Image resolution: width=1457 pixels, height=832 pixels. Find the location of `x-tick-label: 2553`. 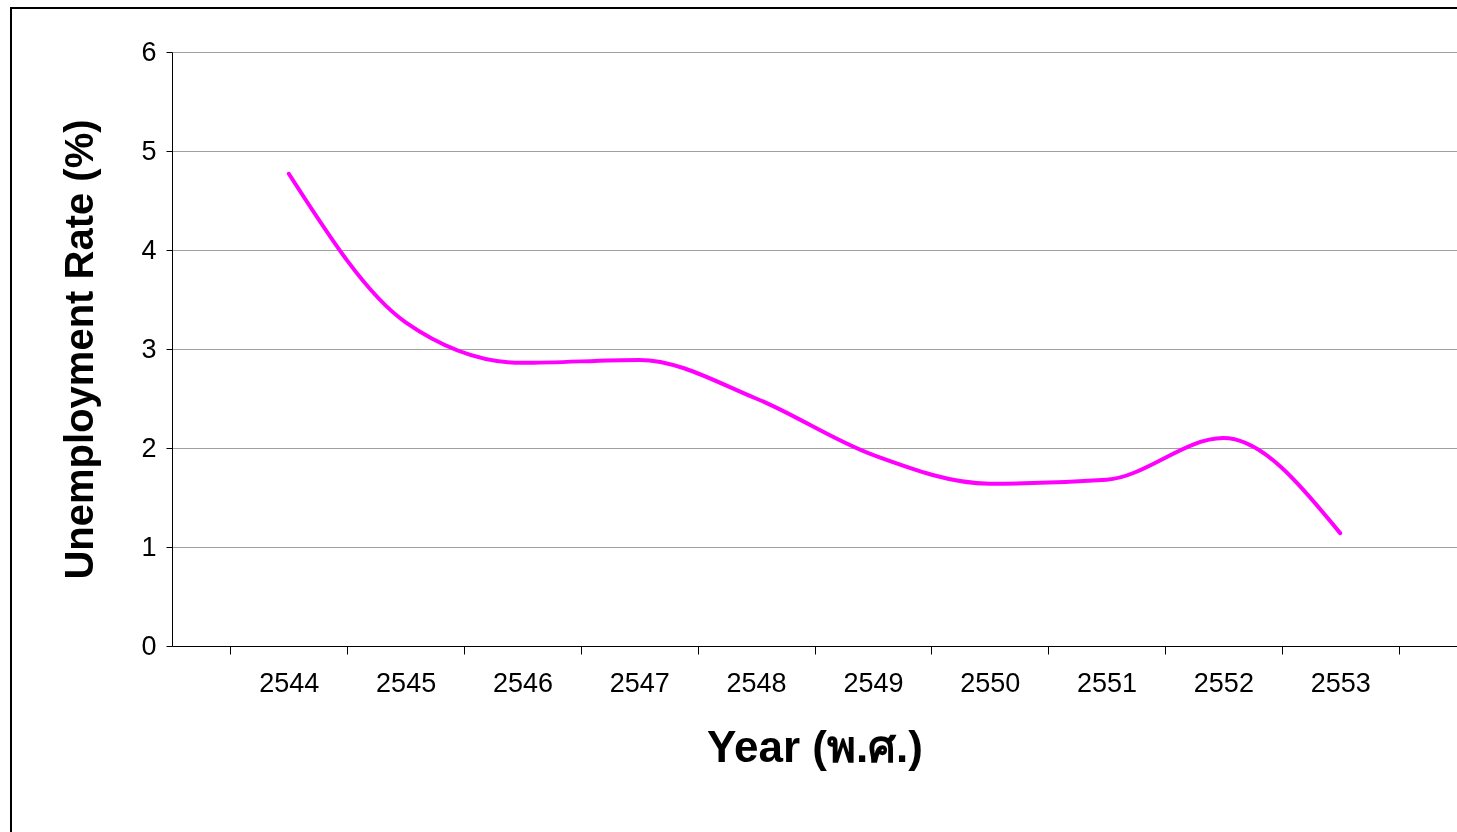

x-tick-label: 2553 is located at coordinates (1340, 682).